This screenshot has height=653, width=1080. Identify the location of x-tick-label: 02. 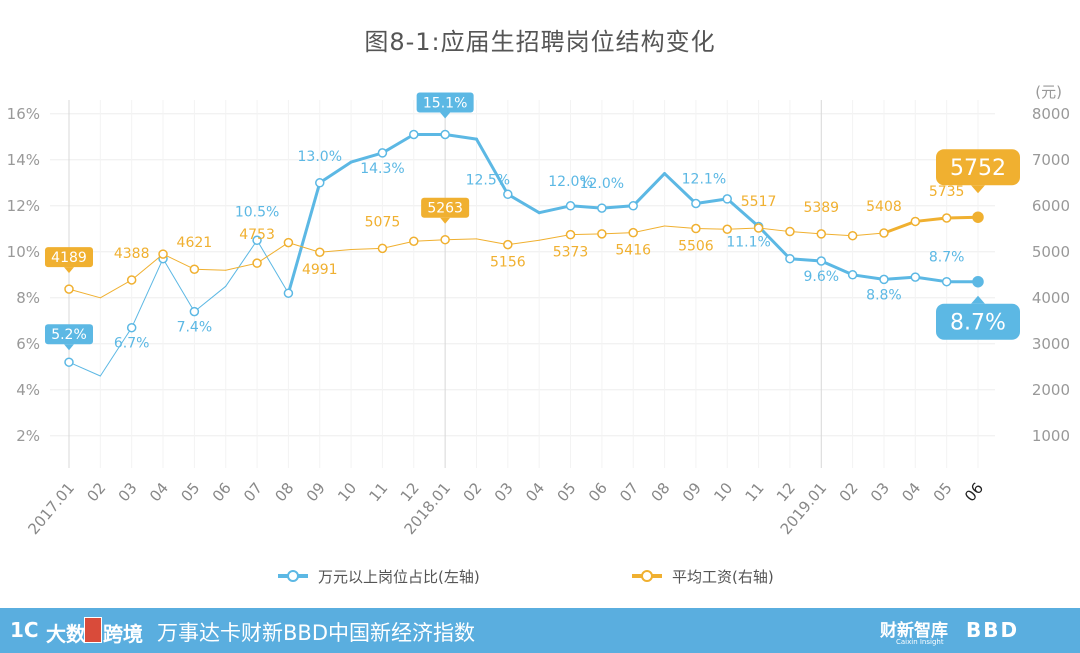
(849, 492).